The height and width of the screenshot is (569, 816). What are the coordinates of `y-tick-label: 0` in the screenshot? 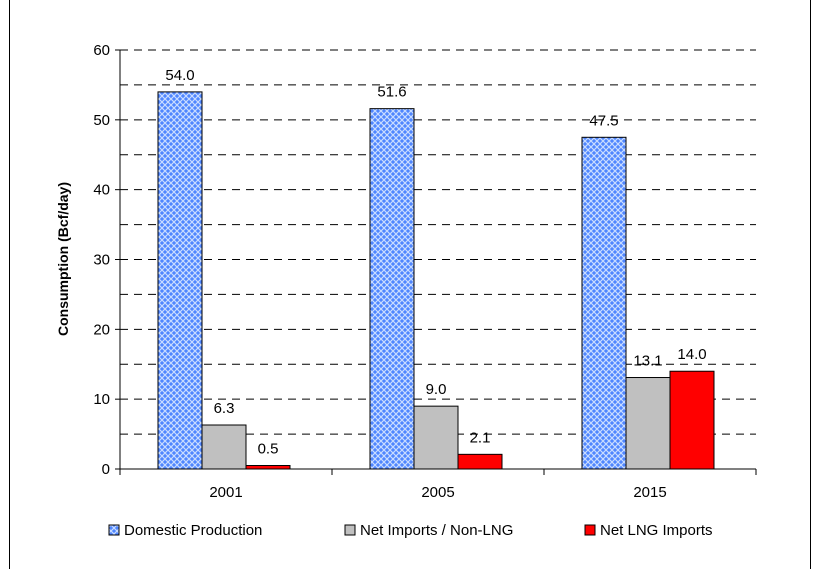 It's located at (106, 469).